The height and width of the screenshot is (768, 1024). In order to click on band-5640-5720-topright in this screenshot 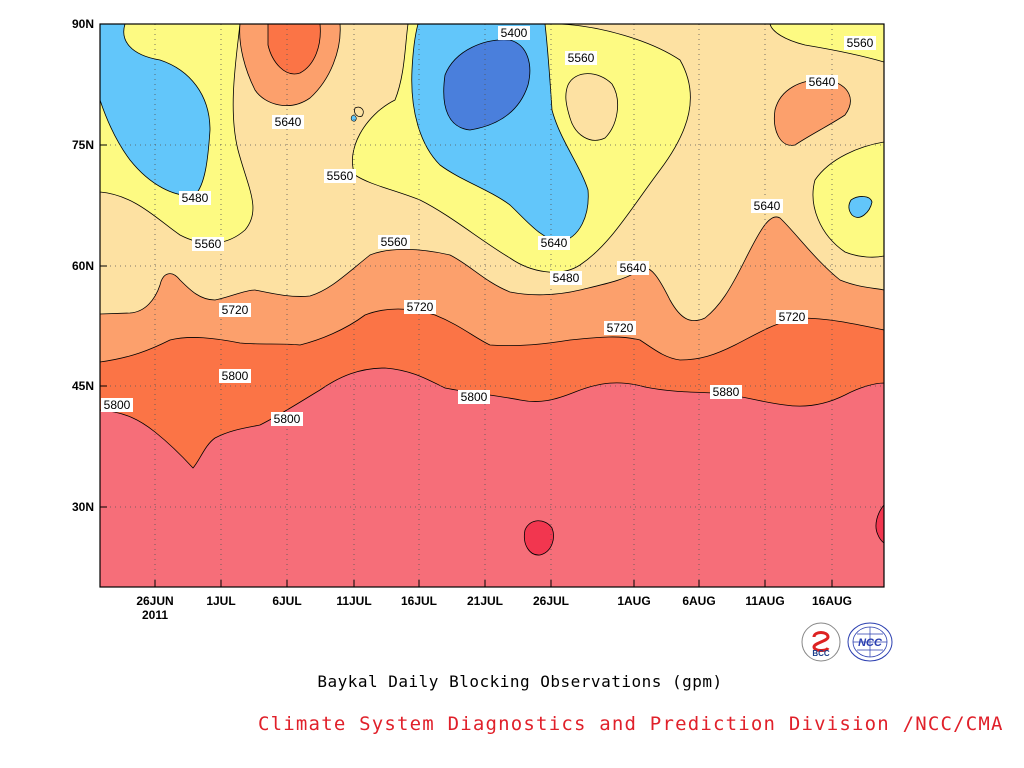, I will do `click(812, 112)`.